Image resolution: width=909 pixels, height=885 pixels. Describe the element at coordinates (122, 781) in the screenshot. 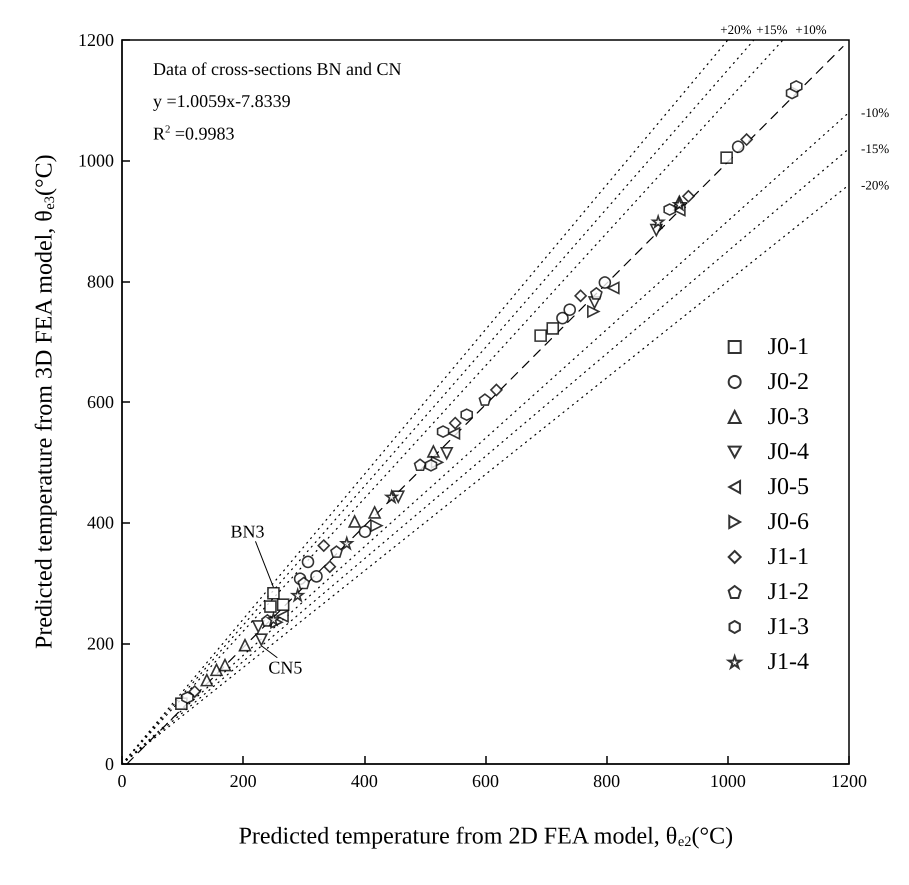

I see `x-tick-label: 0` at that location.